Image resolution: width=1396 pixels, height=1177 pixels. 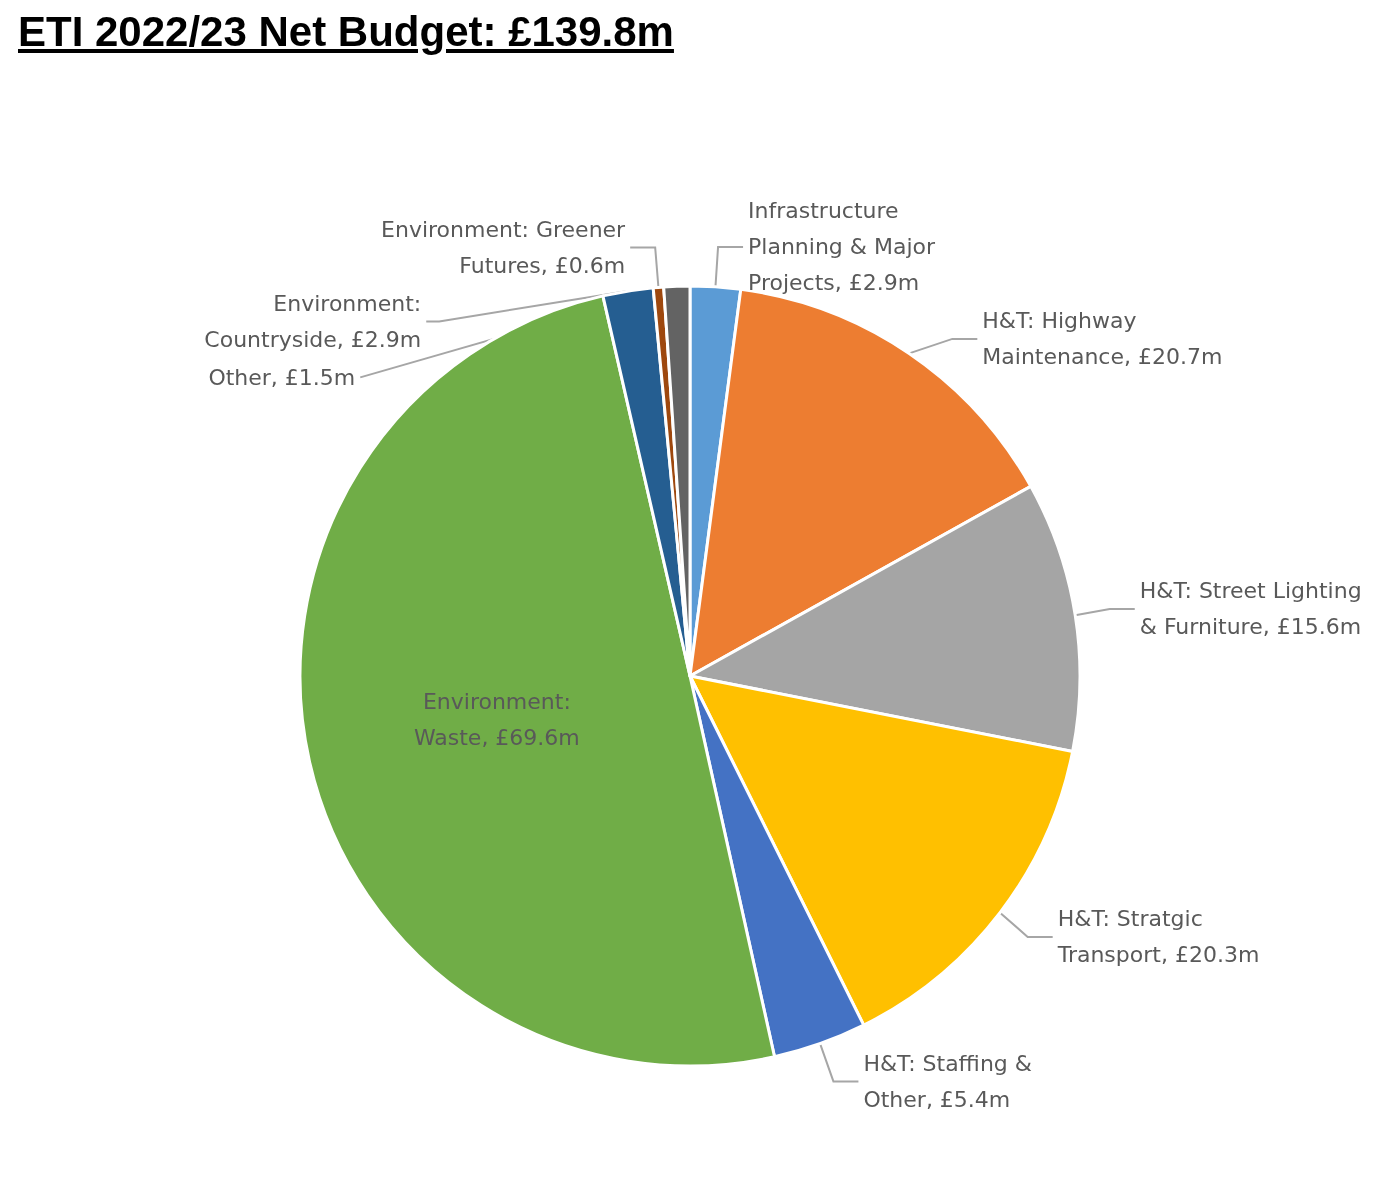 I want to click on slice-label: H&T: Street Lighting & Furniture, £15.6m, so click(x=1250, y=609).